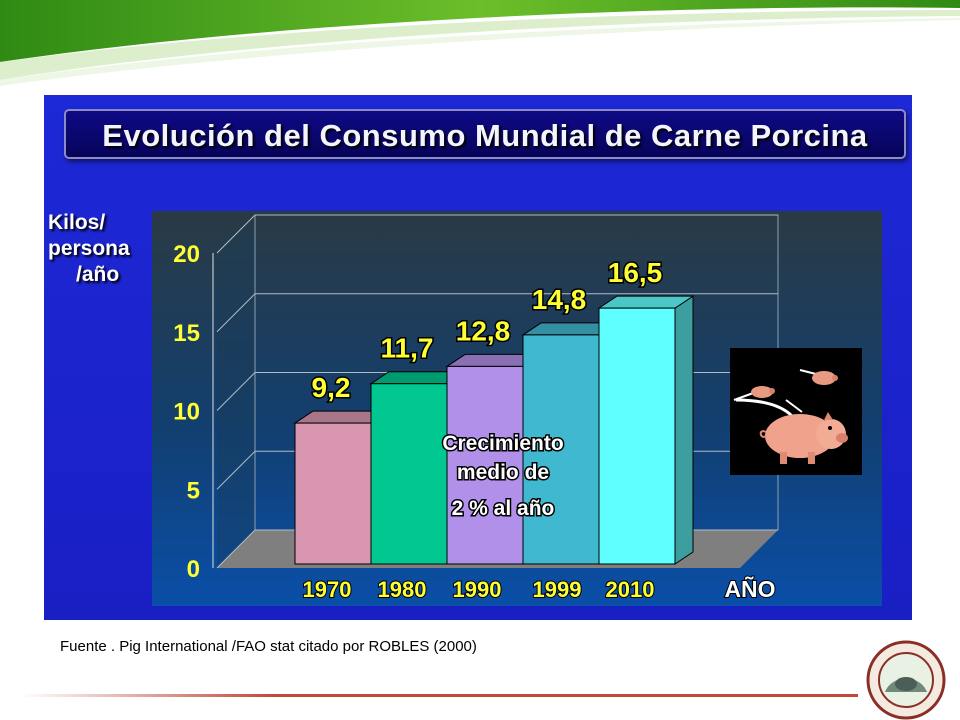  Describe the element at coordinates (402, 589) in the screenshot. I see `x-tick-label: 1980` at that location.